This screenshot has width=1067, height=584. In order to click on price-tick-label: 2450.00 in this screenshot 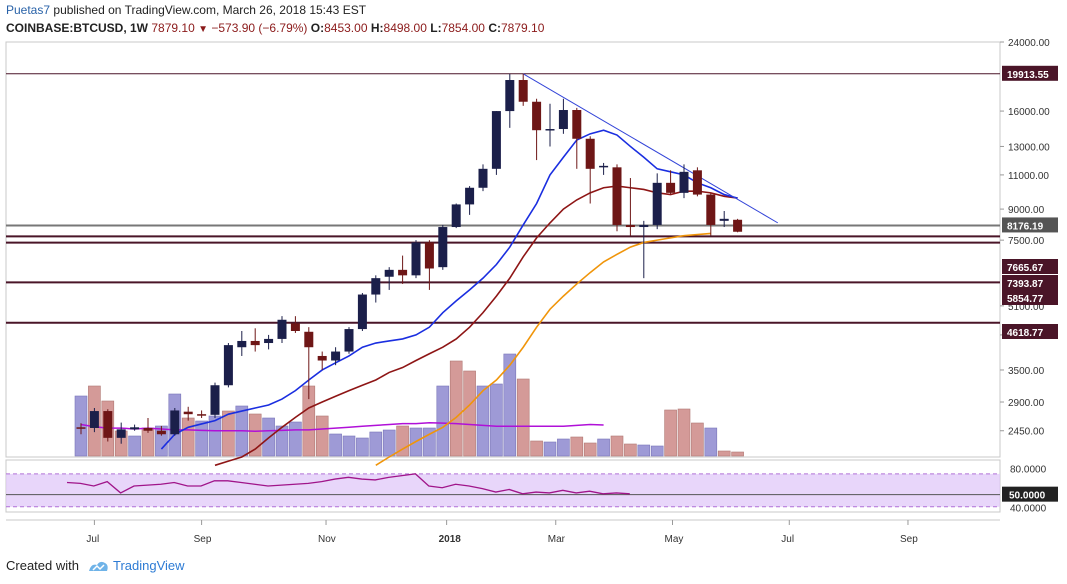, I will do `click(1026, 432)`.